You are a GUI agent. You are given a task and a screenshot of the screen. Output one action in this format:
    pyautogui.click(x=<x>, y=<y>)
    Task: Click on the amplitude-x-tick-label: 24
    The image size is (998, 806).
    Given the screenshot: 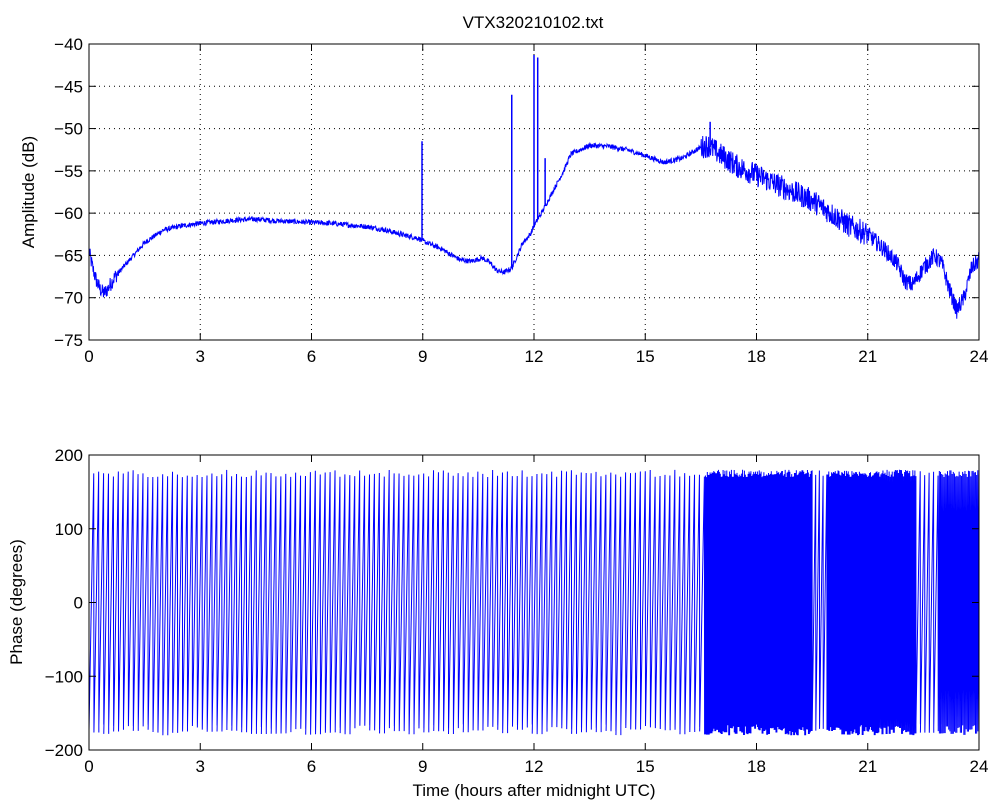 What is the action you would take?
    pyautogui.click(x=979, y=356)
    